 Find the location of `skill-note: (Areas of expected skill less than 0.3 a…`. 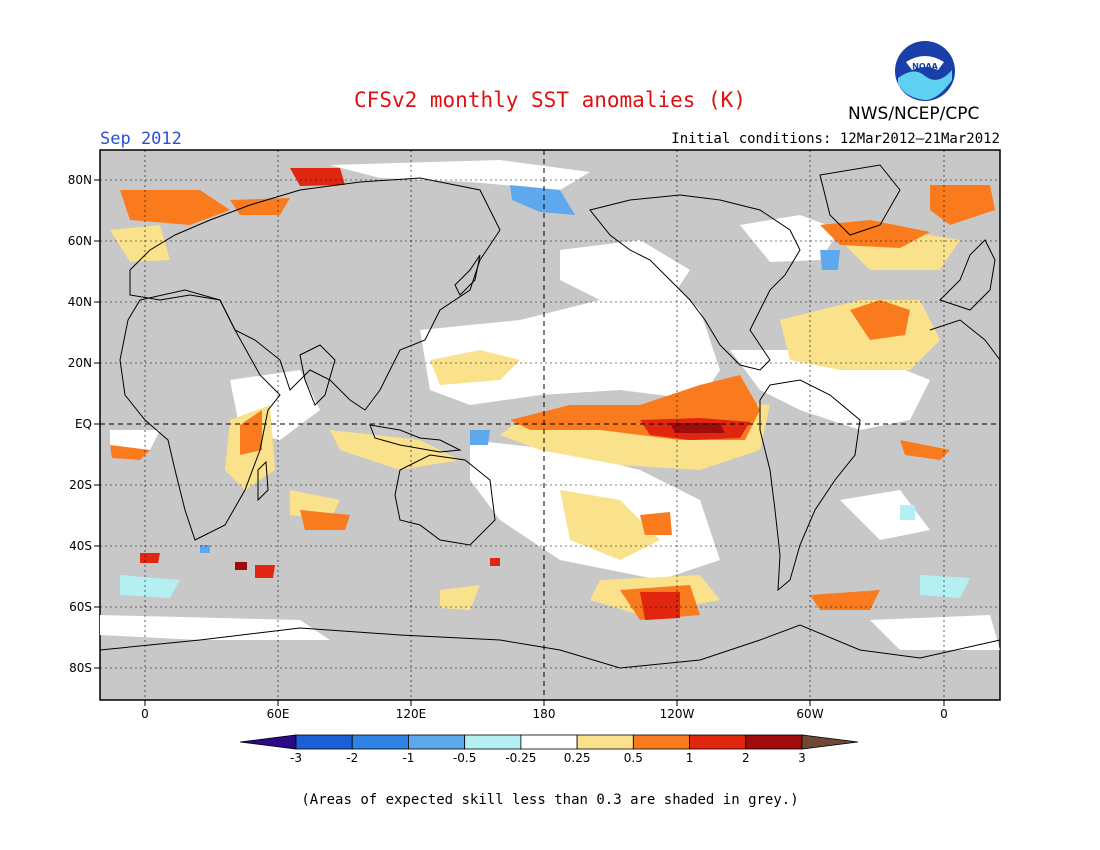

skill-note: (Areas of expected skill less than 0.3 a… is located at coordinates (550, 800).